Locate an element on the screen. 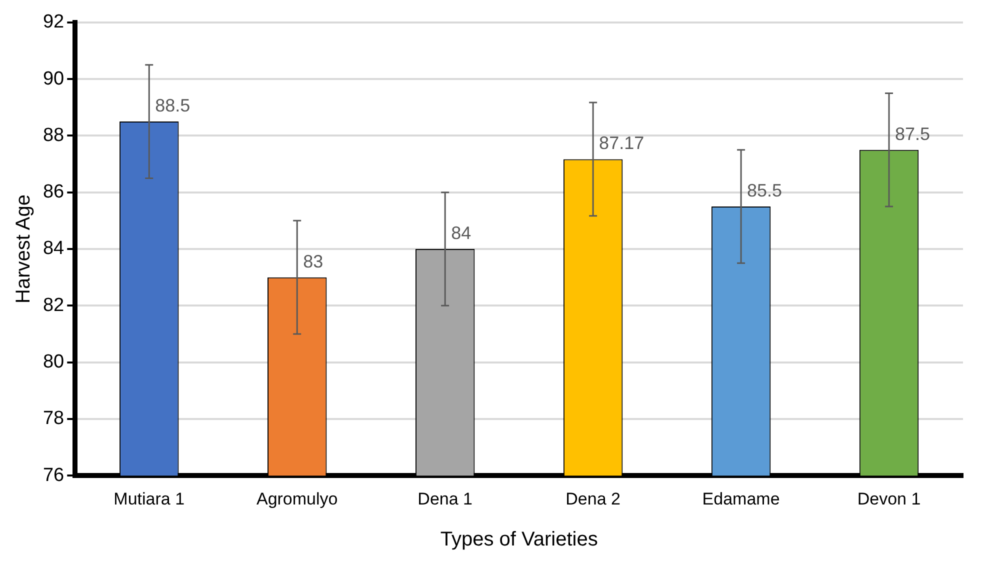 This screenshot has height=566, width=991. x-tick-label: Dena 2 is located at coordinates (593, 498).